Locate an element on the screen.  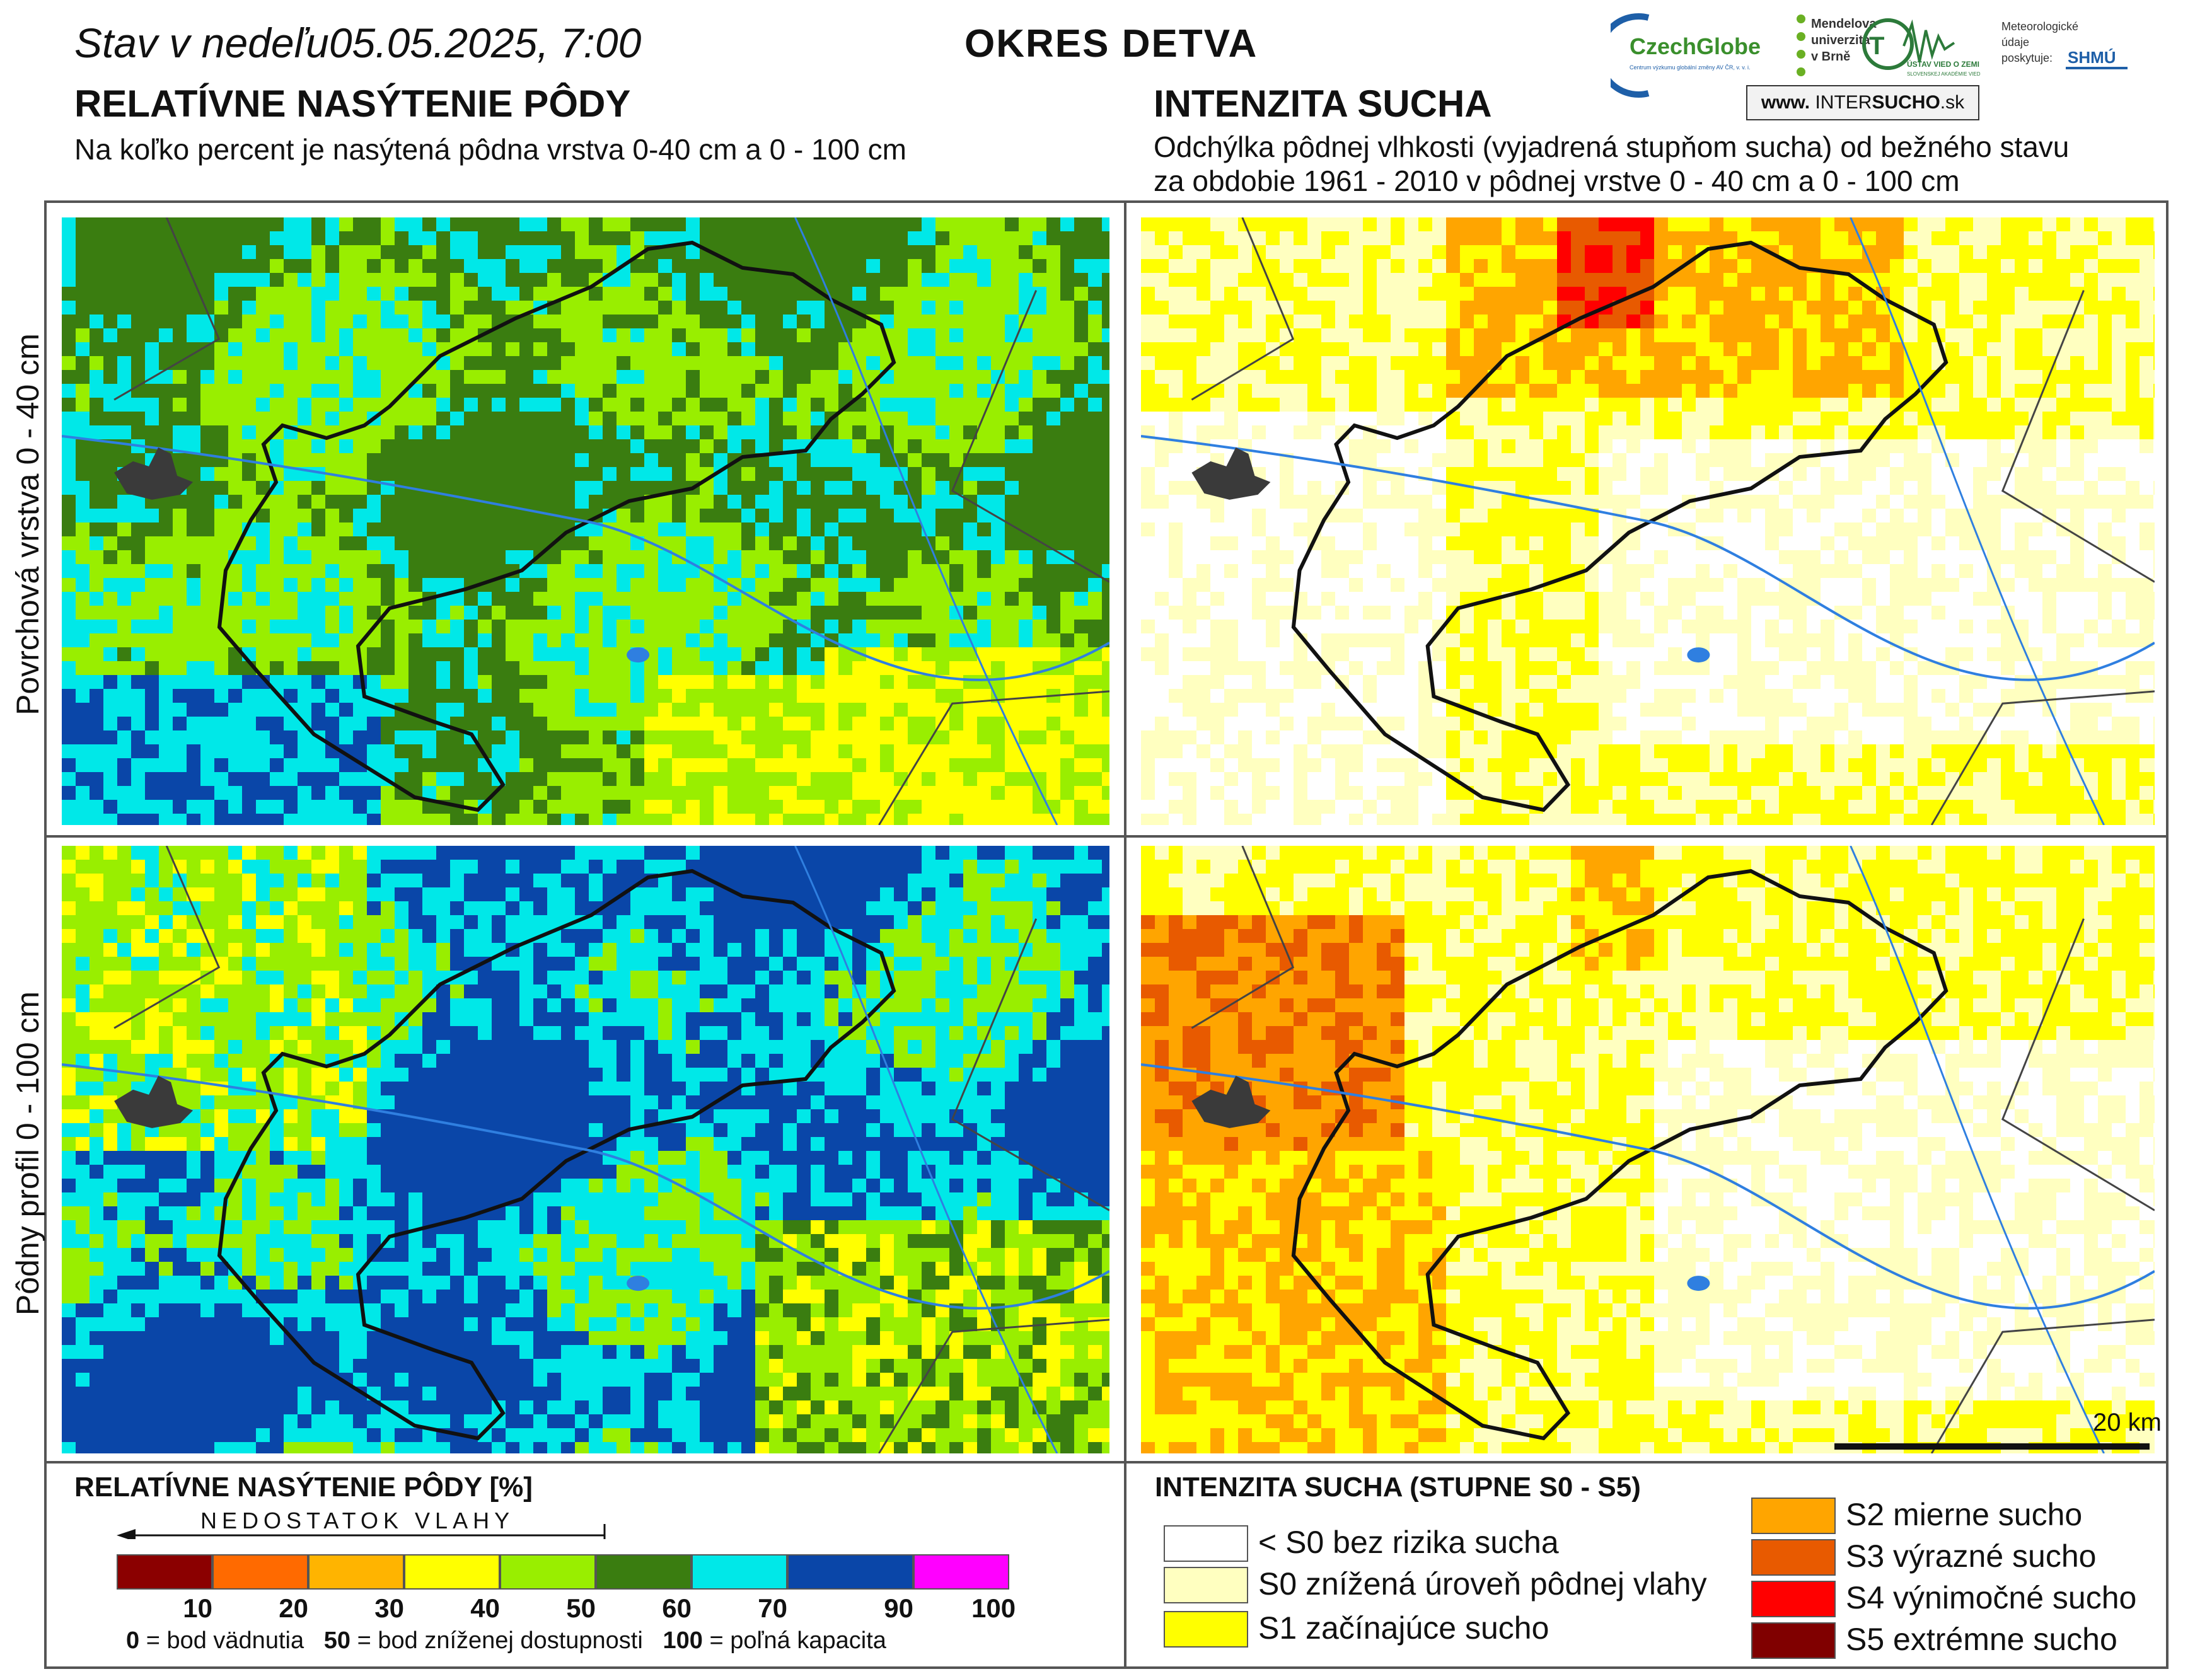
svg-text: T is located at coordinates (1876, 46).